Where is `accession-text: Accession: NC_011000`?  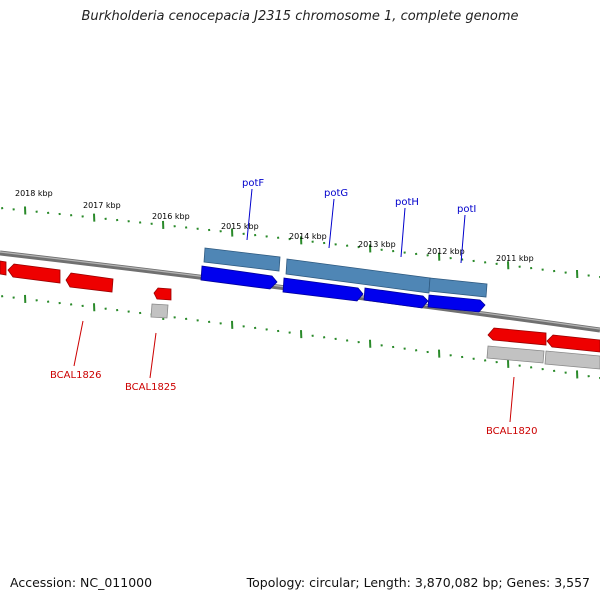 accession-text: Accession: NC_011000 is located at coordinates (81, 582).